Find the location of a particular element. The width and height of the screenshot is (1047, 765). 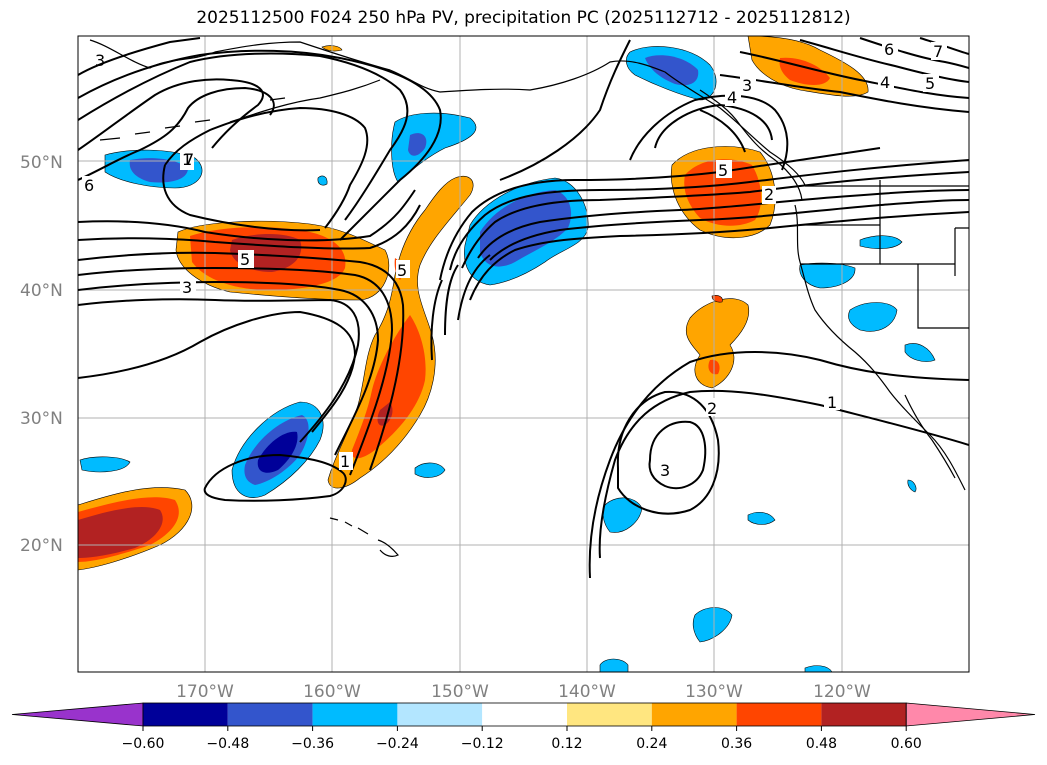

colorbar-tick-label: 0.48 is located at coordinates (821, 744).